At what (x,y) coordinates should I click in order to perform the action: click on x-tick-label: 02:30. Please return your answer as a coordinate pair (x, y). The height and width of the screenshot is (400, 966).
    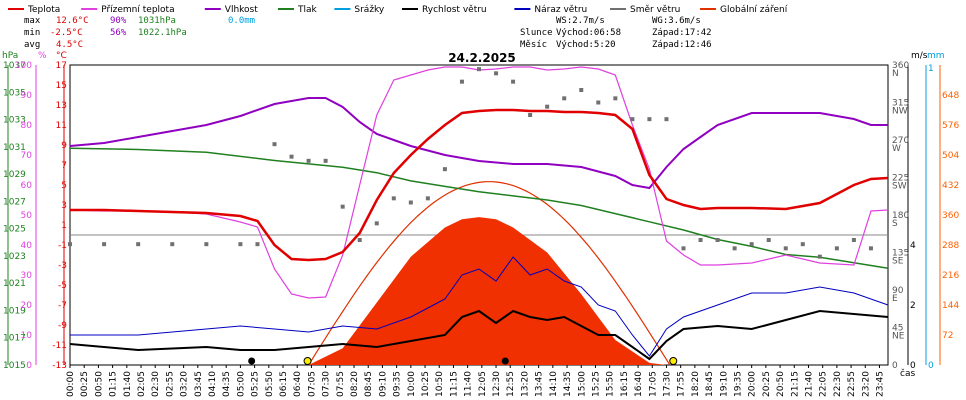
    Looking at the image, I should click on (156, 384).